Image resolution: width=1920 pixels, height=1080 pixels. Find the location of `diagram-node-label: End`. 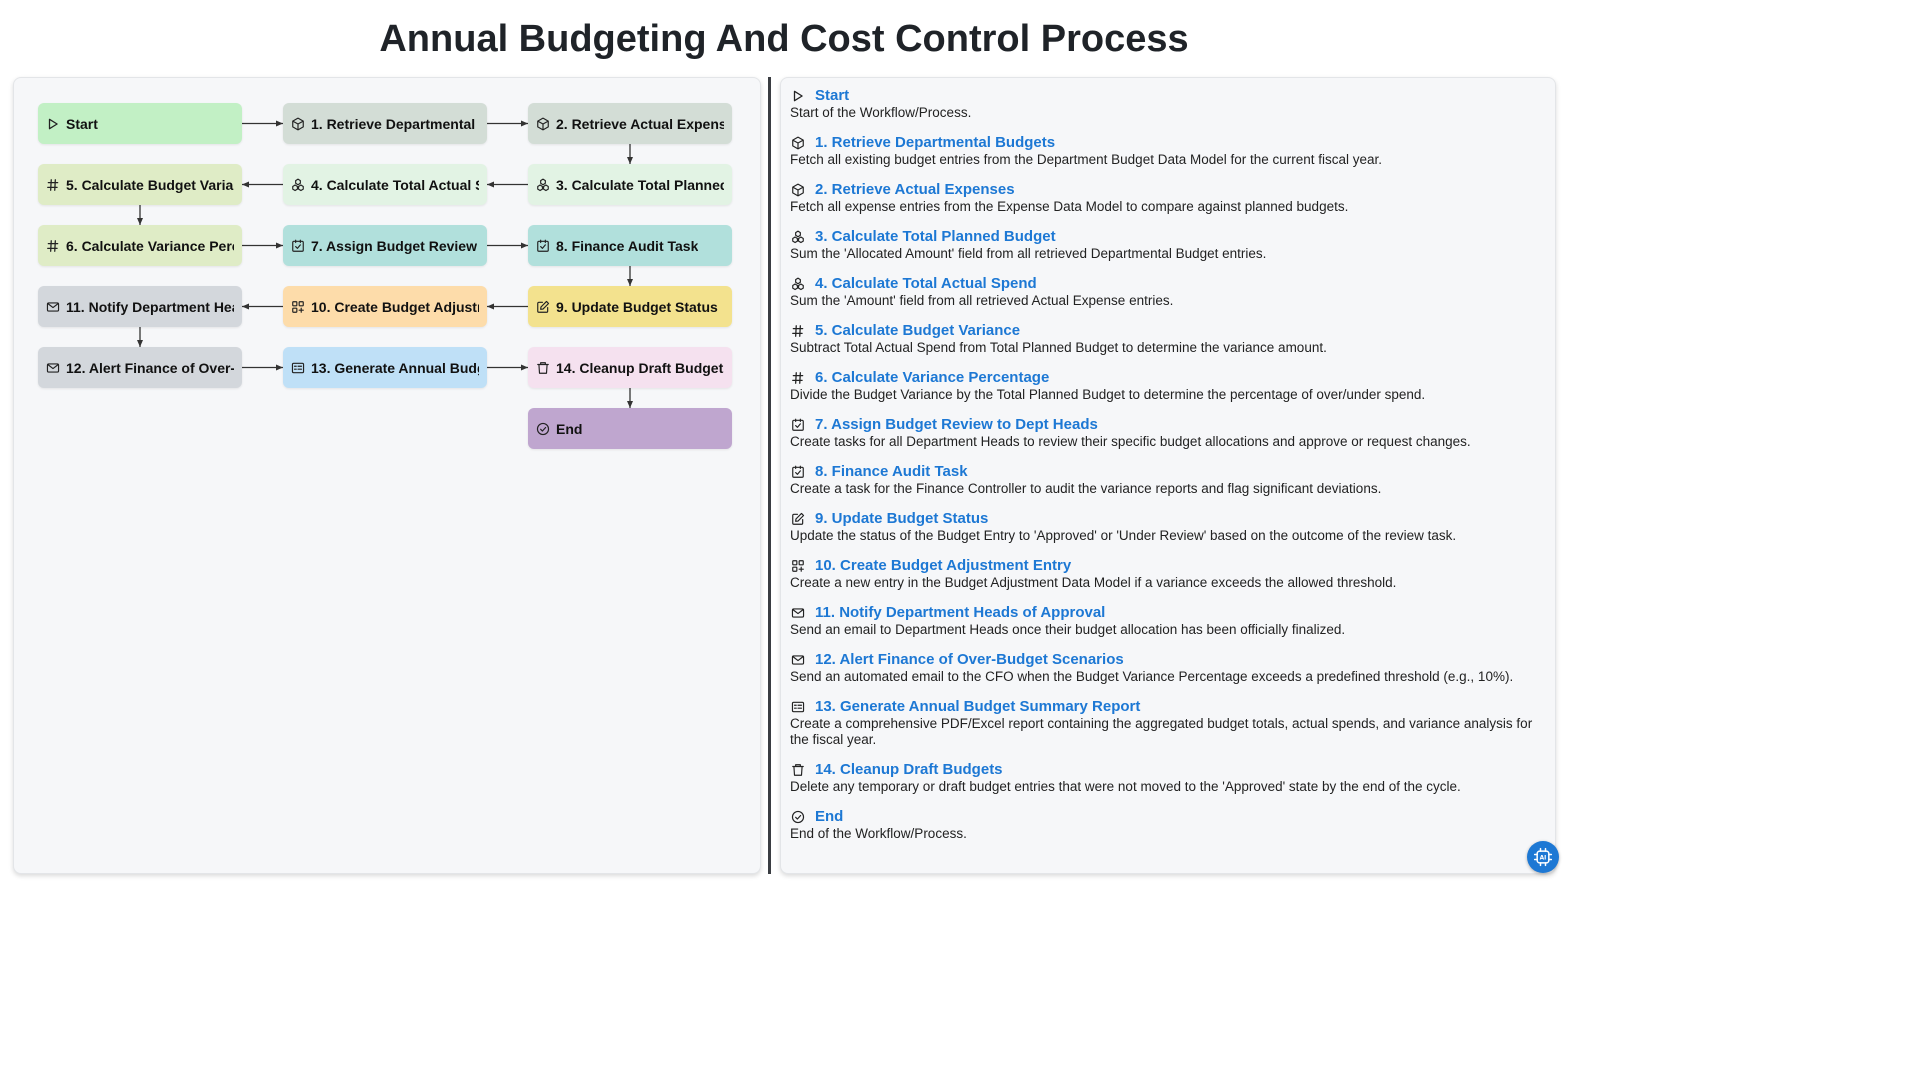

diagram-node-label: End is located at coordinates (569, 428).